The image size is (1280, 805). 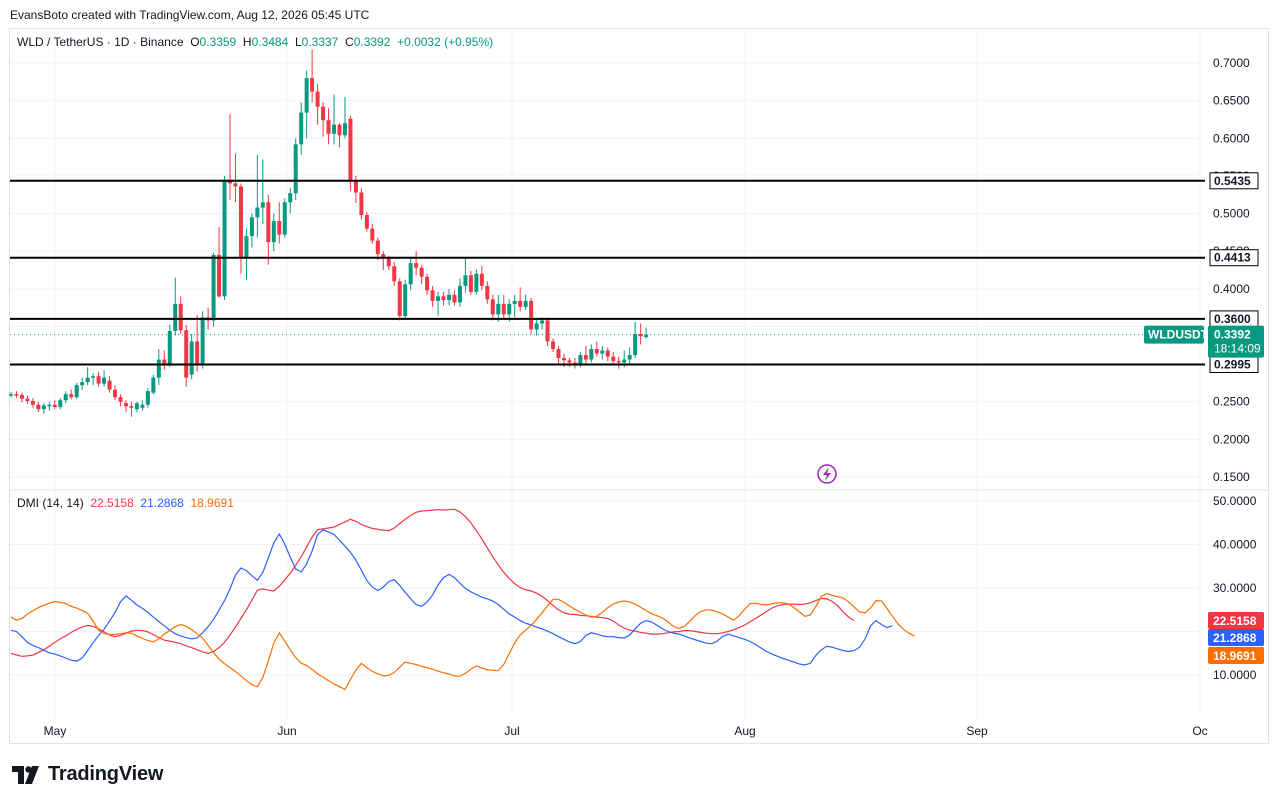 What do you see at coordinates (112, 503) in the screenshot?
I see `dmi-adx-value: 22.5158` at bounding box center [112, 503].